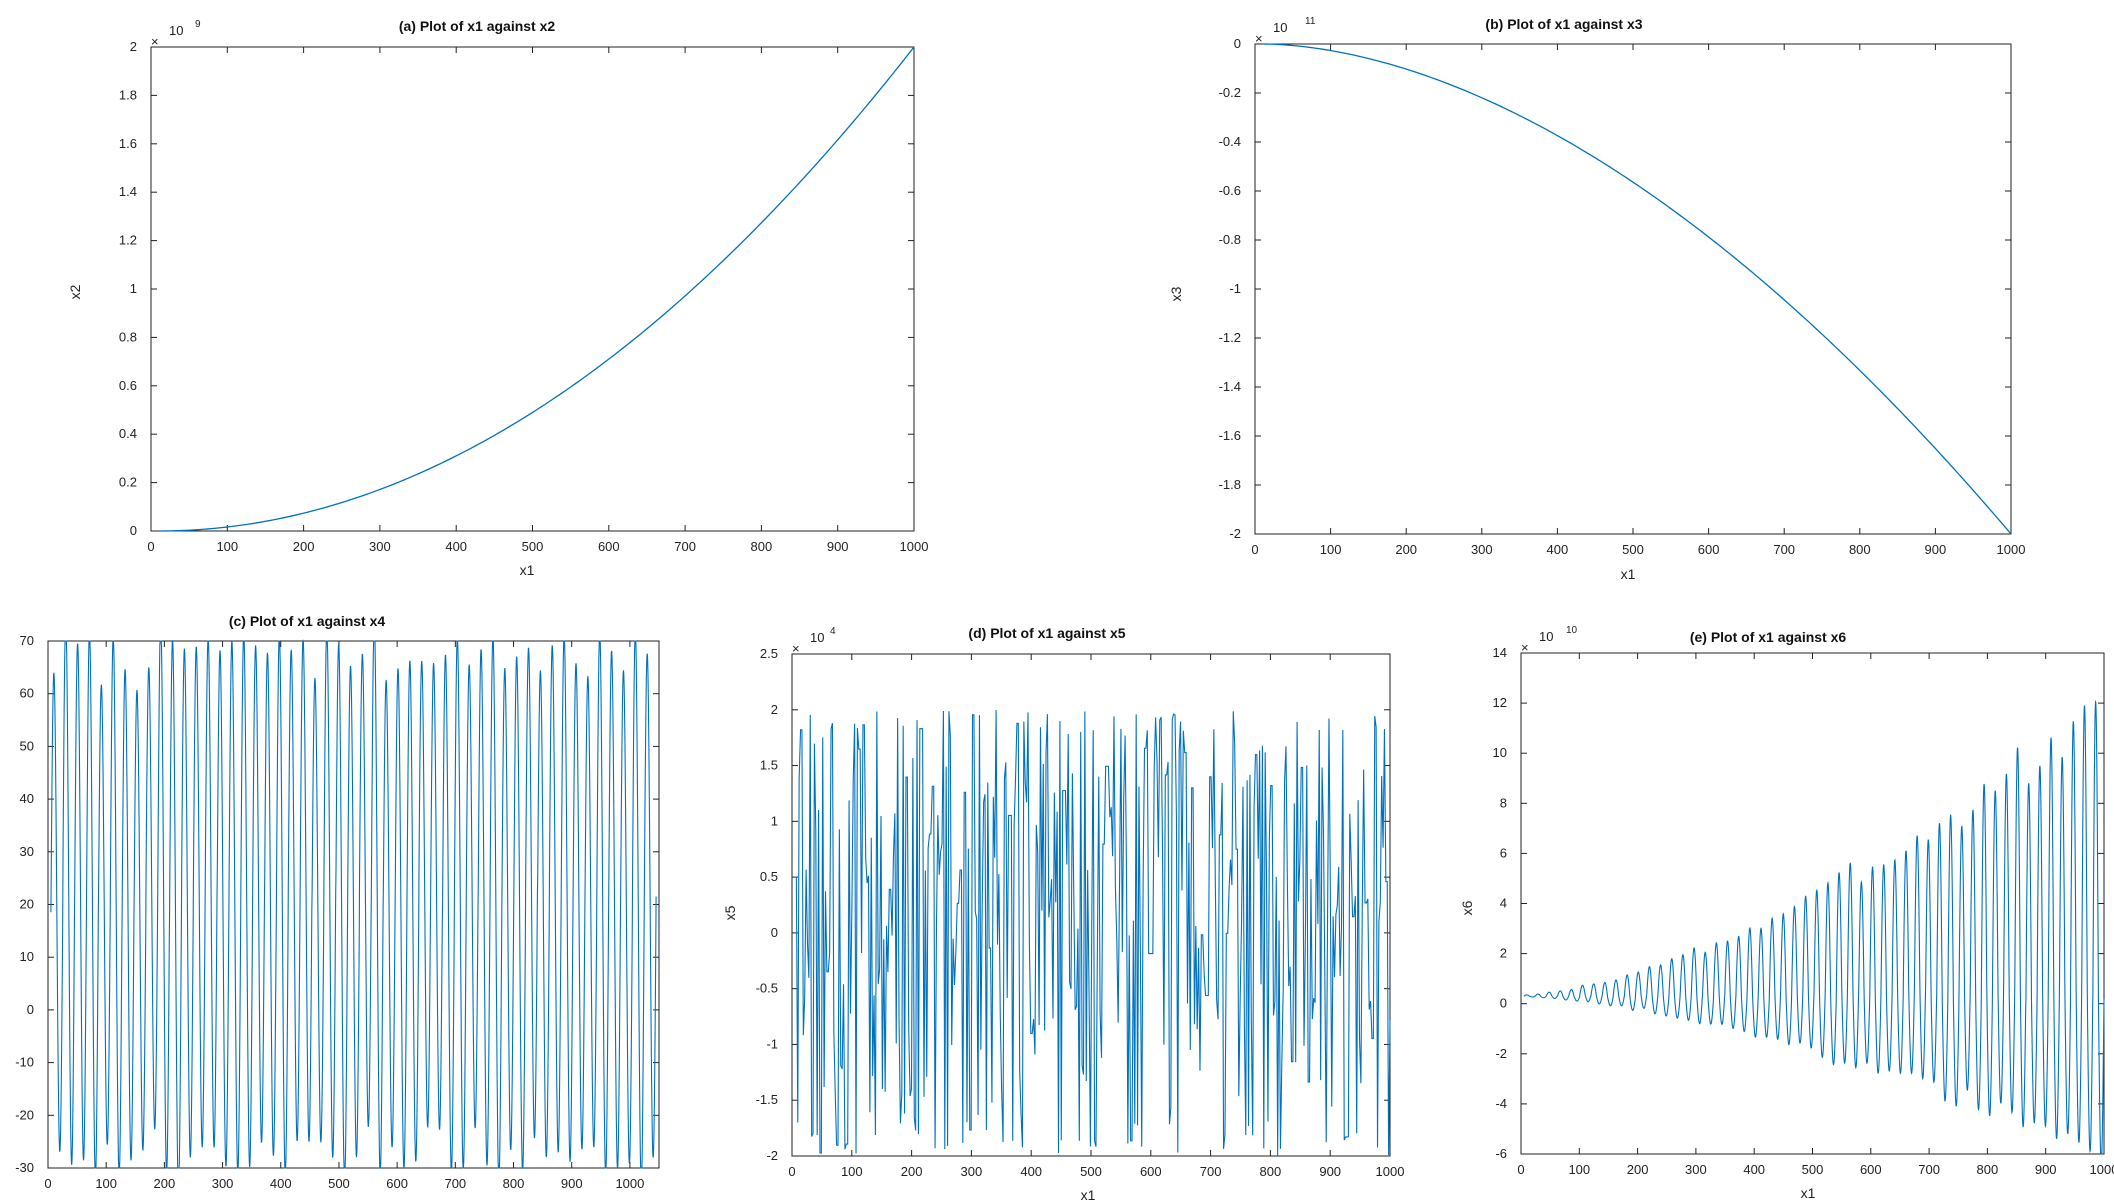 Image resolution: width=2114 pixels, height=1202 pixels. I want to click on y-multiplier: × 10 11, so click(1285, 31).